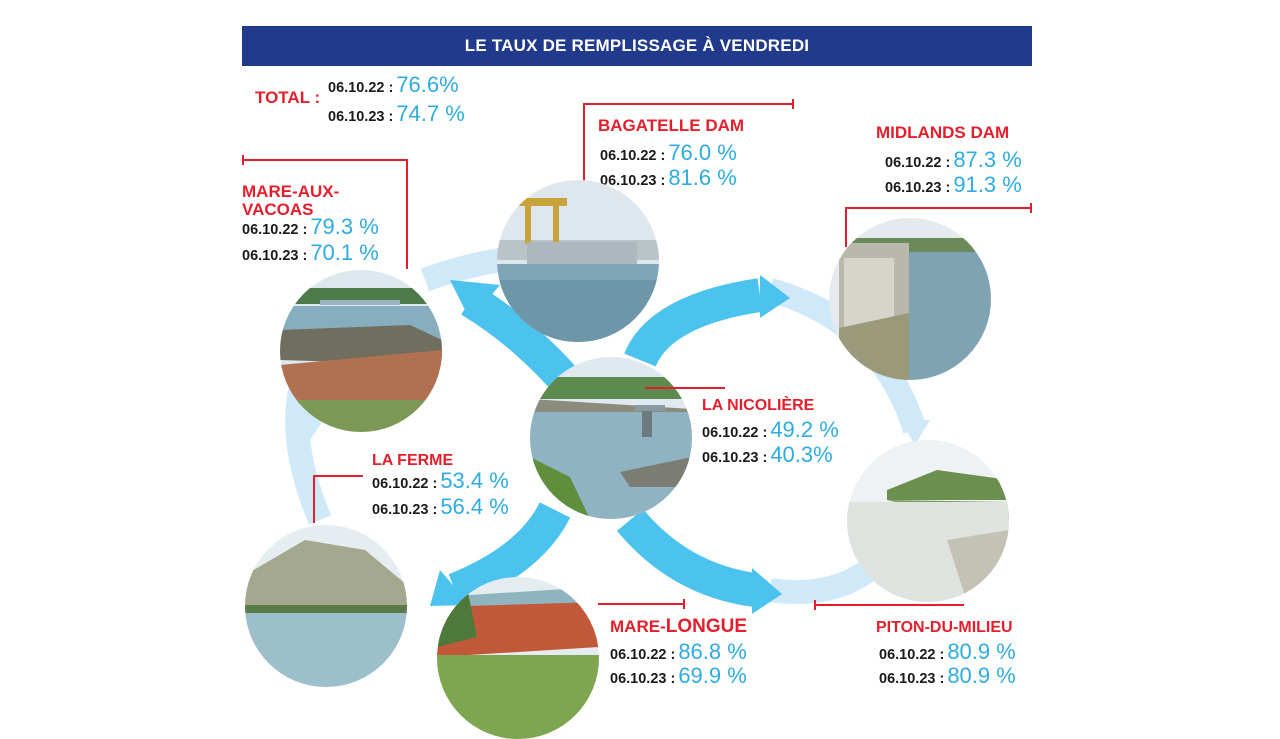 The image size is (1280, 739). What do you see at coordinates (361, 351) in the screenshot?
I see `mare-aux-vacoas-photo` at bounding box center [361, 351].